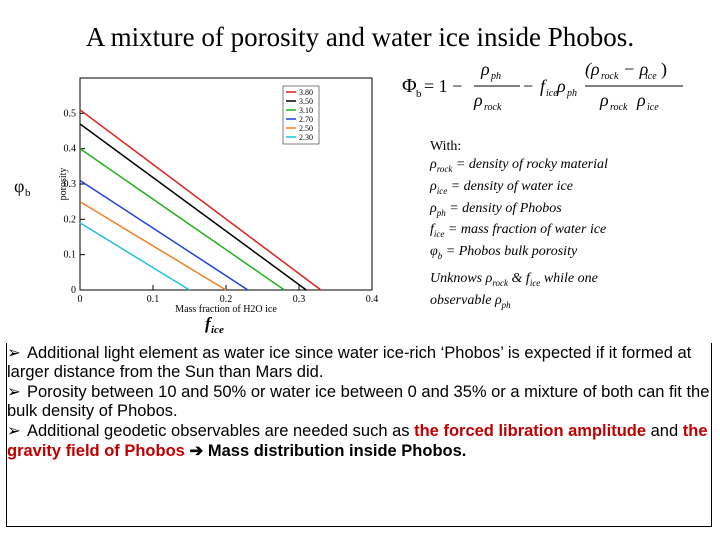  I want to click on t: Unknows, so click(458, 278).